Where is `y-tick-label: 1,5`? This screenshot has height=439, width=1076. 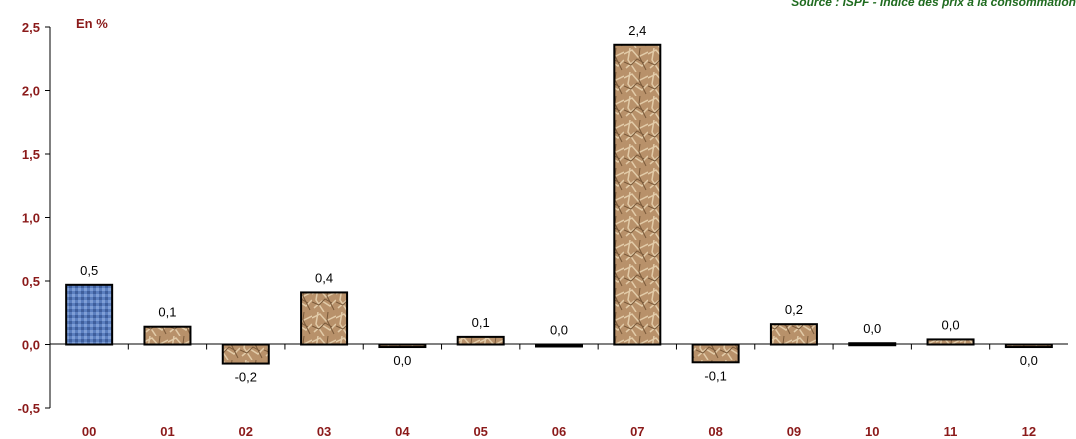 y-tick-label: 1,5 is located at coordinates (31, 154).